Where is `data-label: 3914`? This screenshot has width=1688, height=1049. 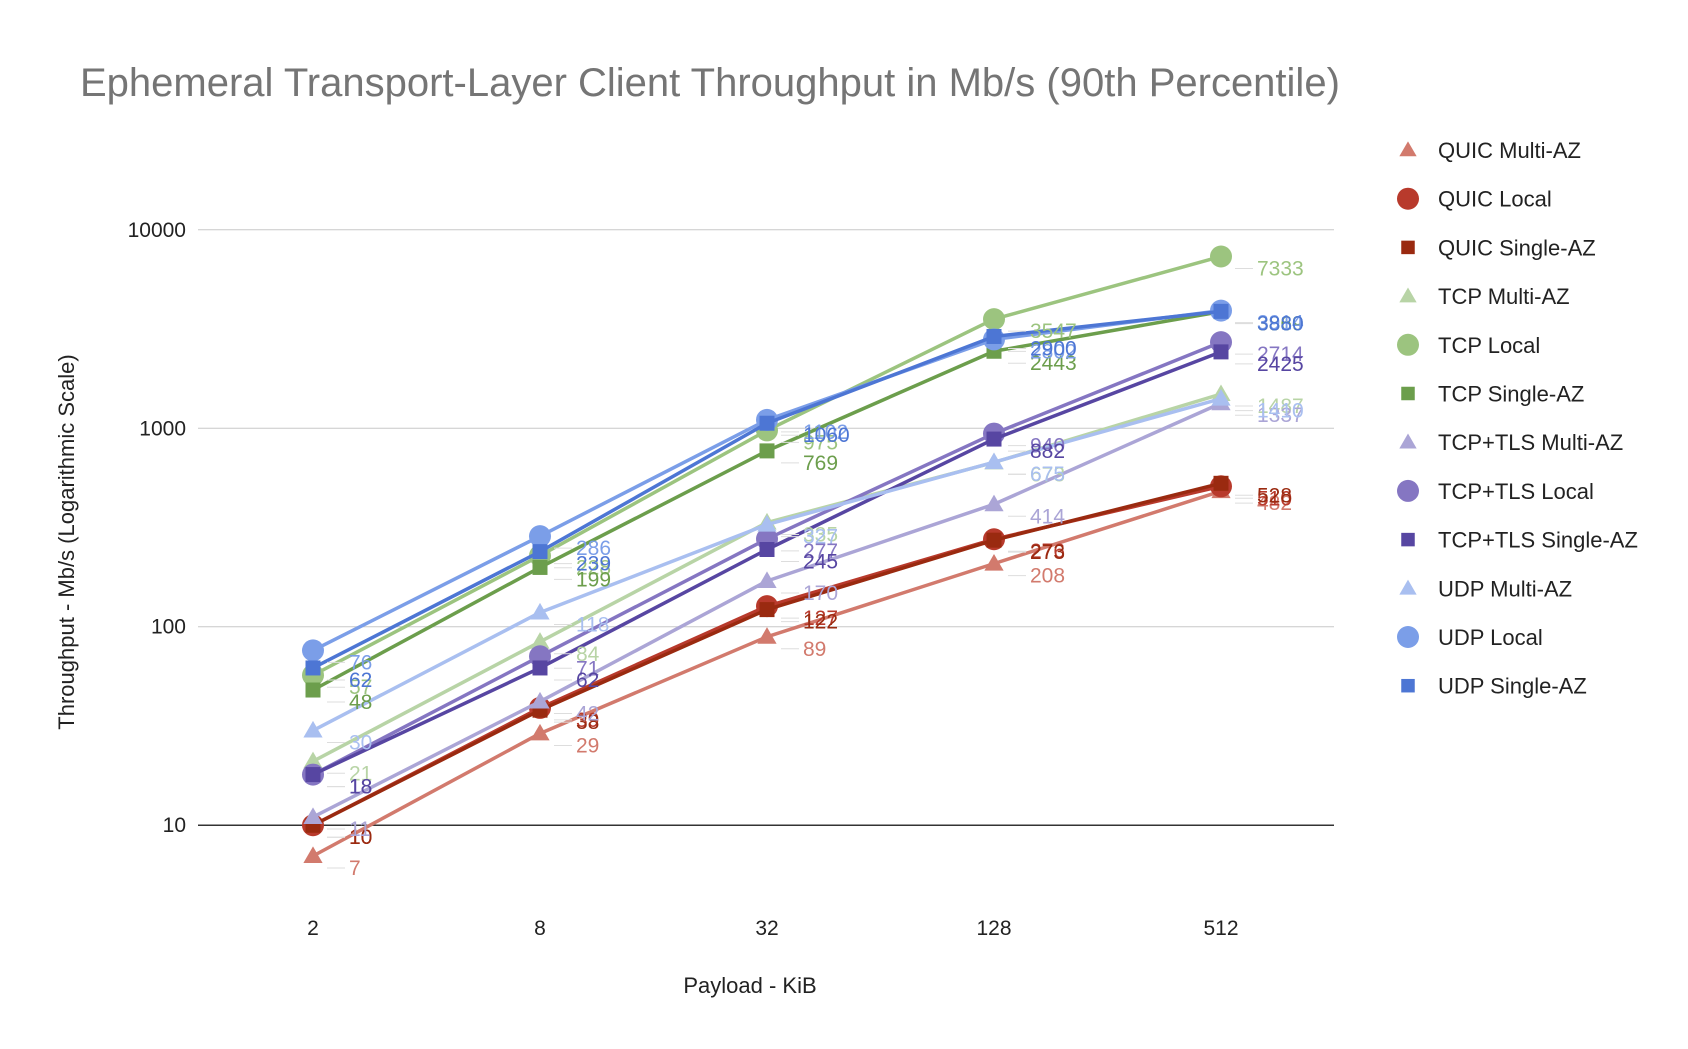 data-label: 3914 is located at coordinates (1280, 323).